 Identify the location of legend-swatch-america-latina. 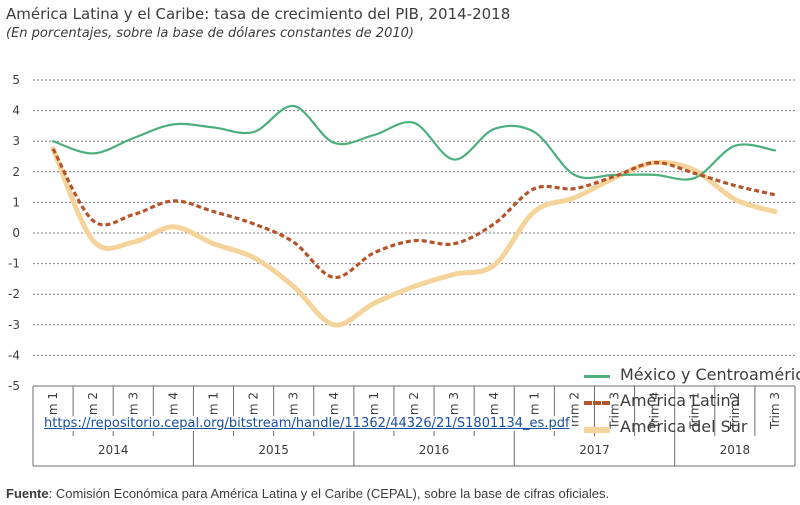
(597, 403).